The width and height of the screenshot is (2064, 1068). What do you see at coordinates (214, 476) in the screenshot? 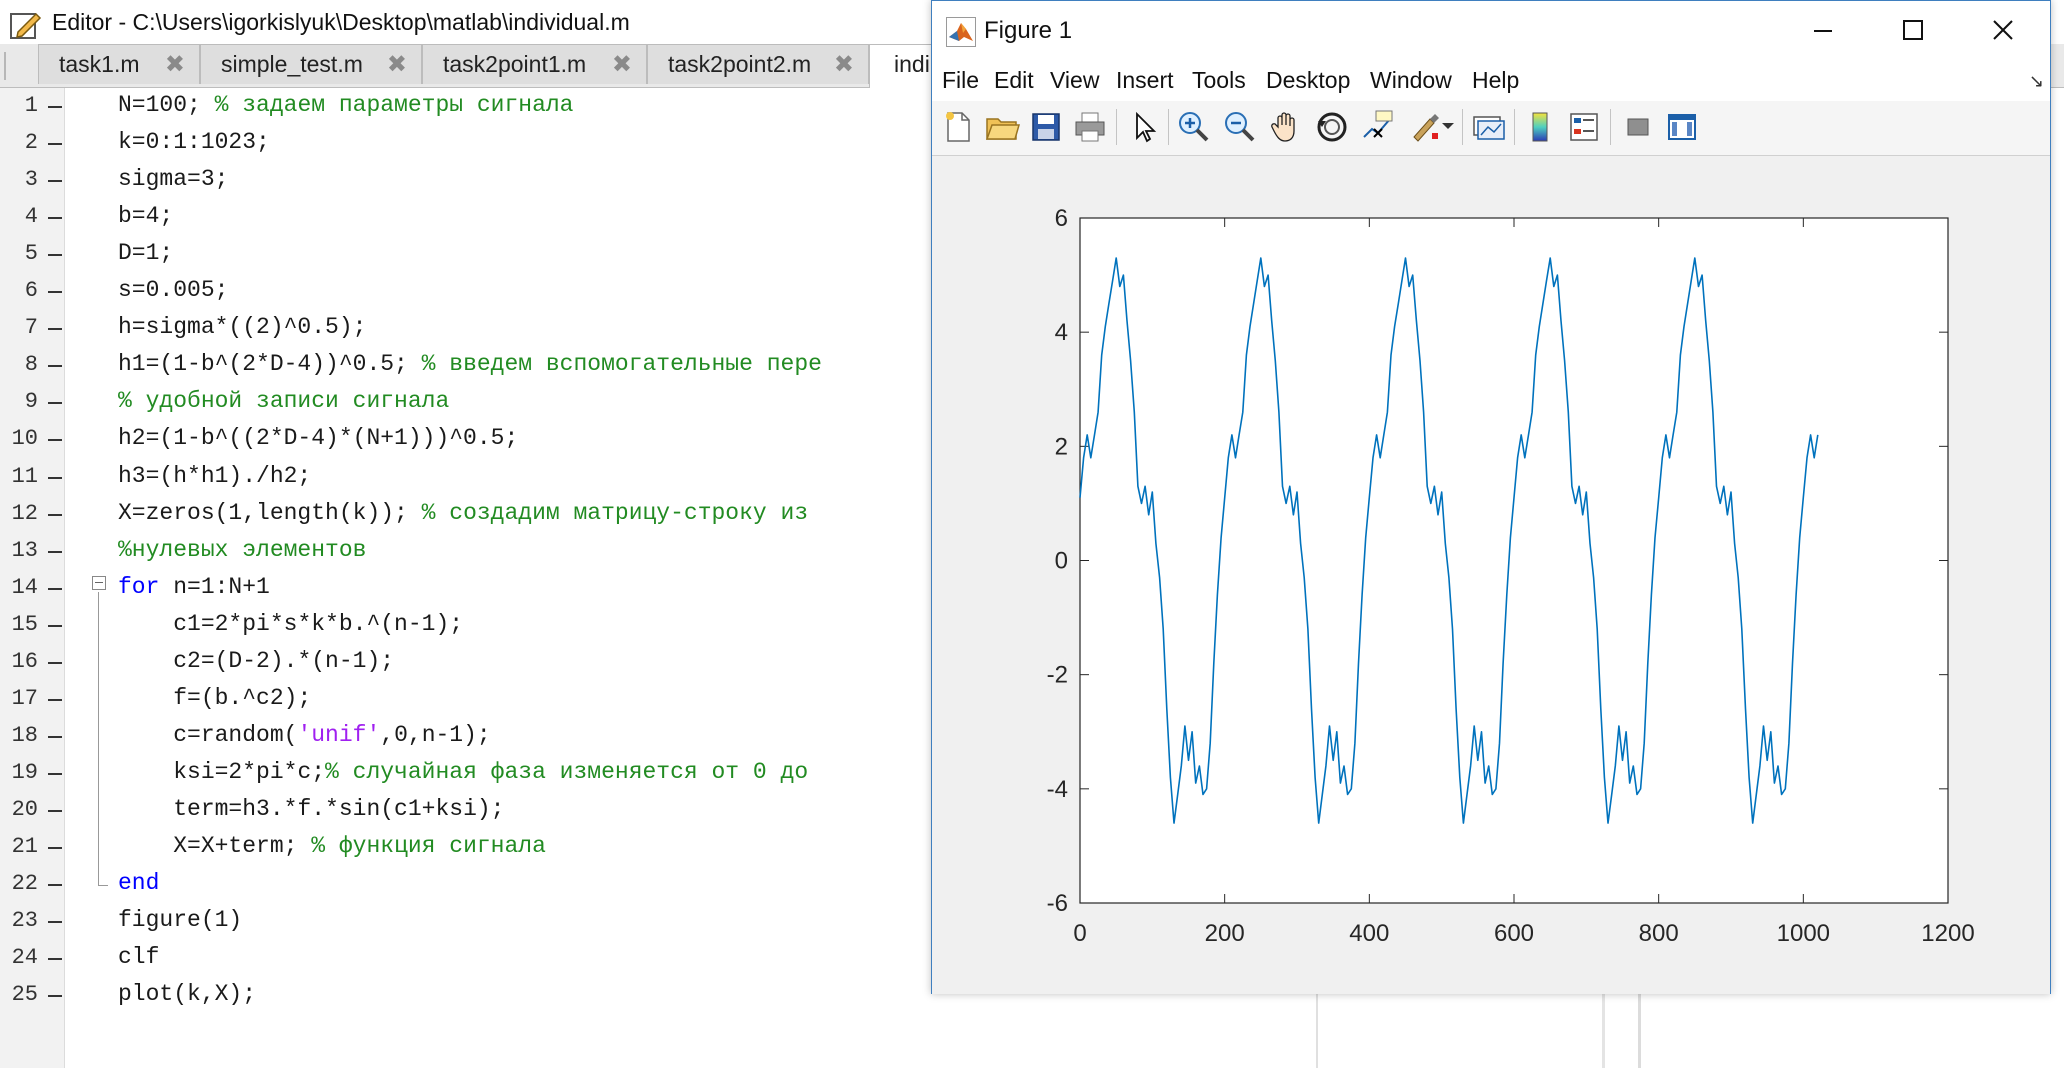
I see `code-line: h3=(h*h1)./h2;` at bounding box center [214, 476].